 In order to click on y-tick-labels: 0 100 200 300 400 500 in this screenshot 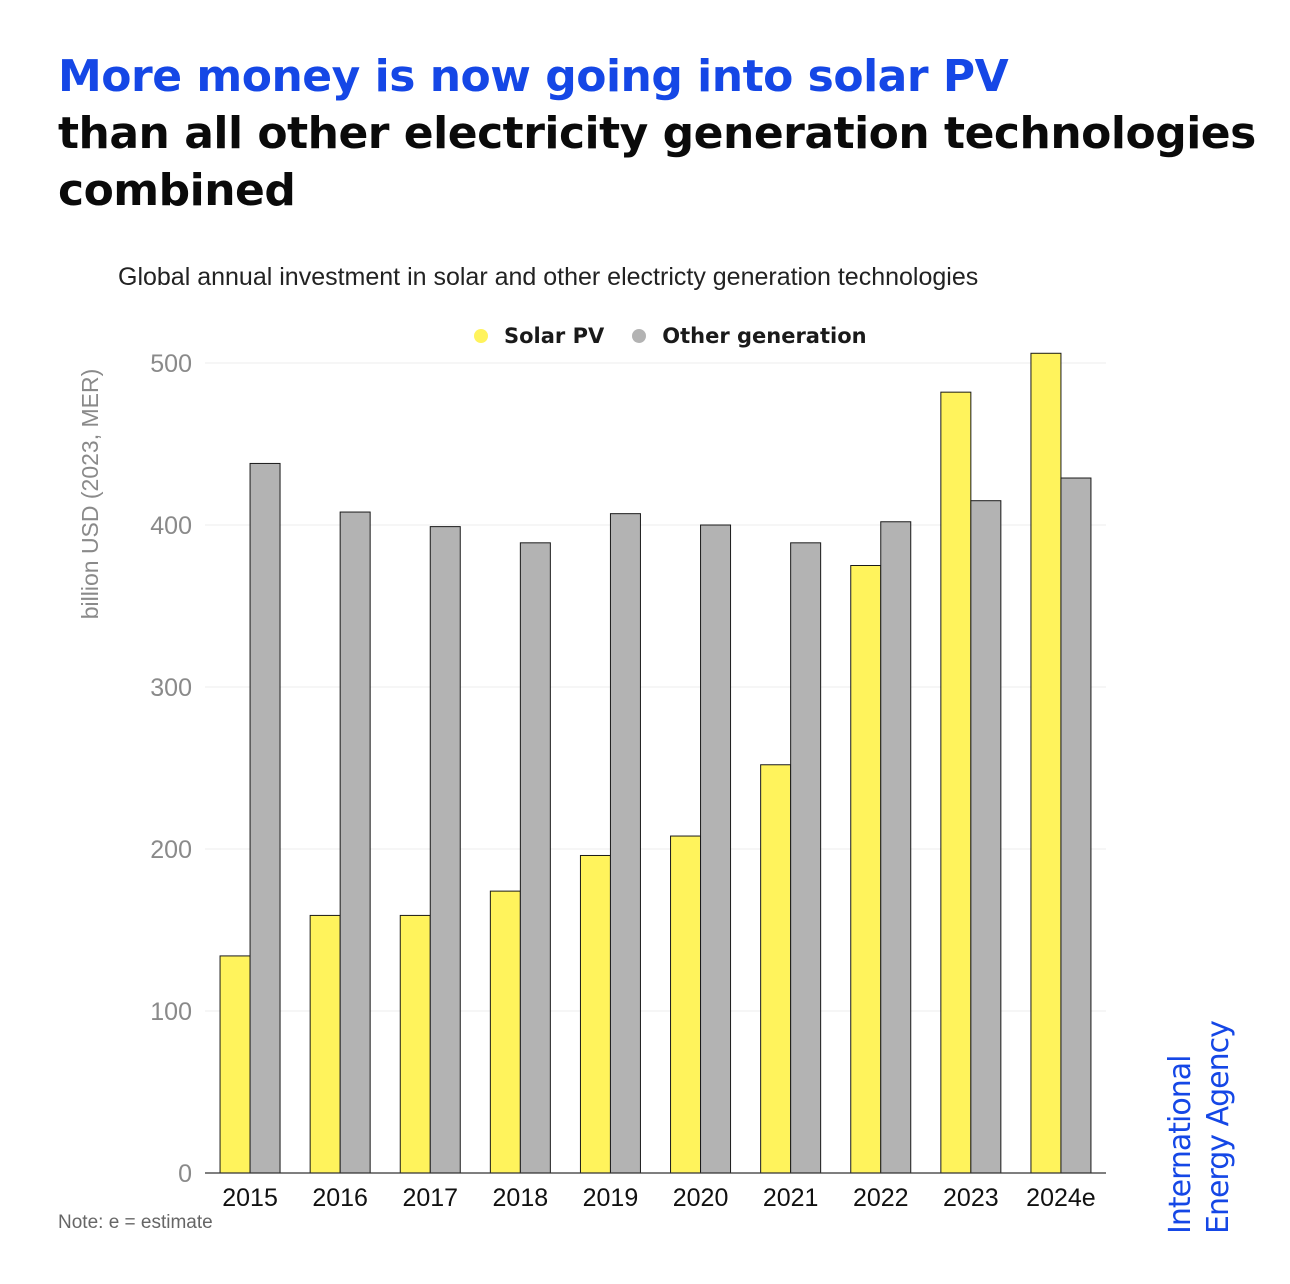, I will do `click(171, 769)`.